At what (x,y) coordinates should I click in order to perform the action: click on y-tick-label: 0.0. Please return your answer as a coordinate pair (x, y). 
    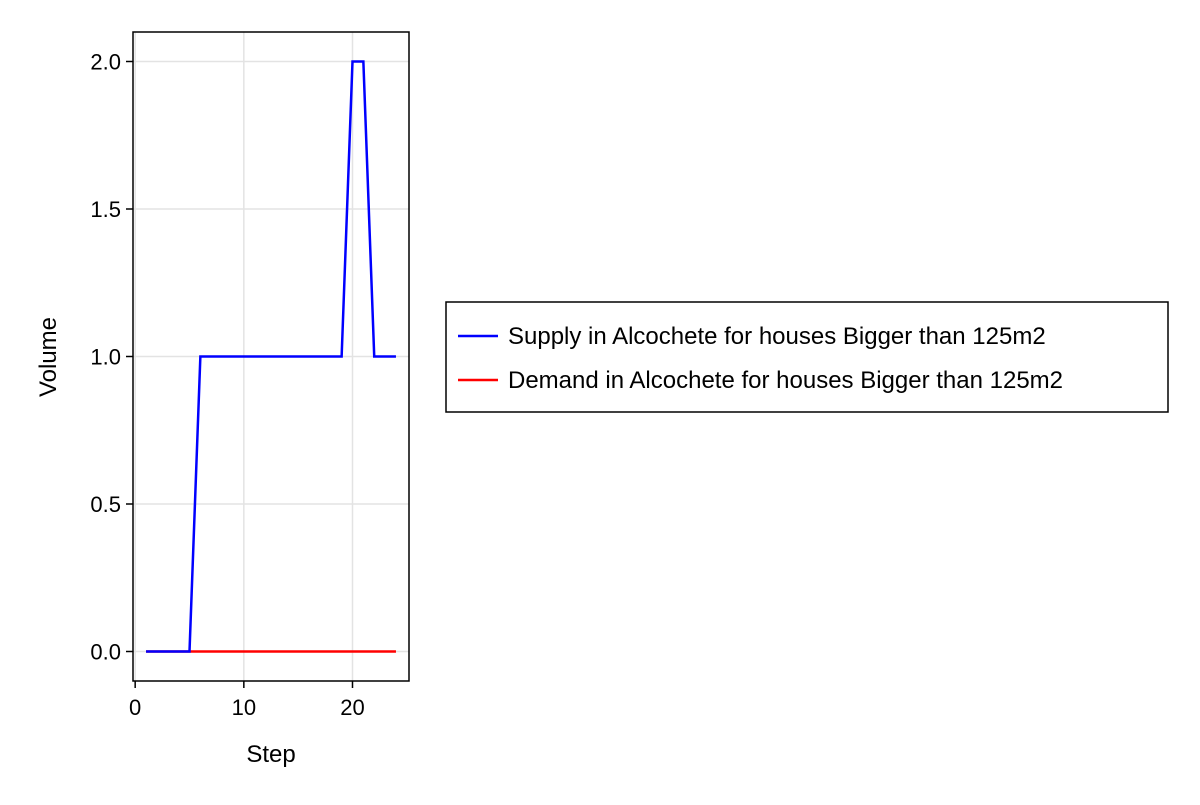
    Looking at the image, I should click on (105, 652).